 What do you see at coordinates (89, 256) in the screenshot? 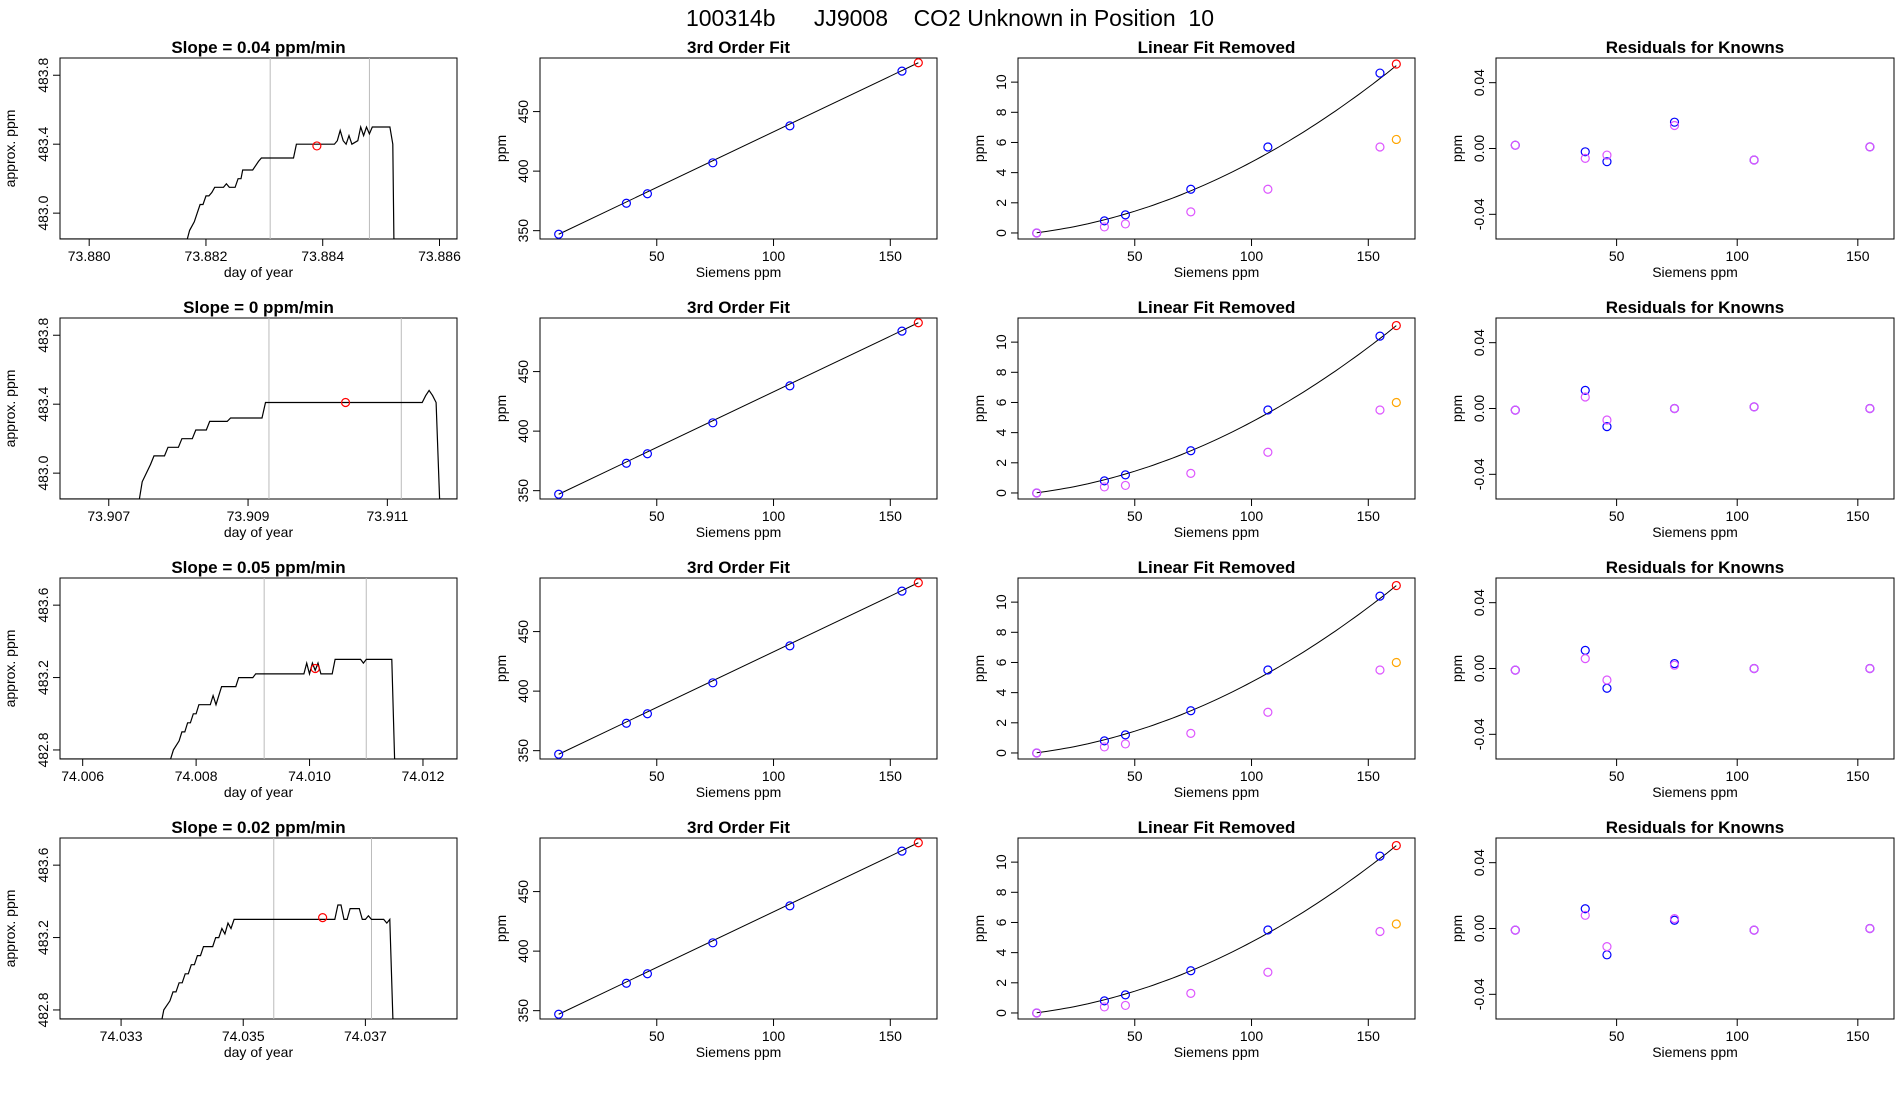
I see `x-tick-label: 73.880` at bounding box center [89, 256].